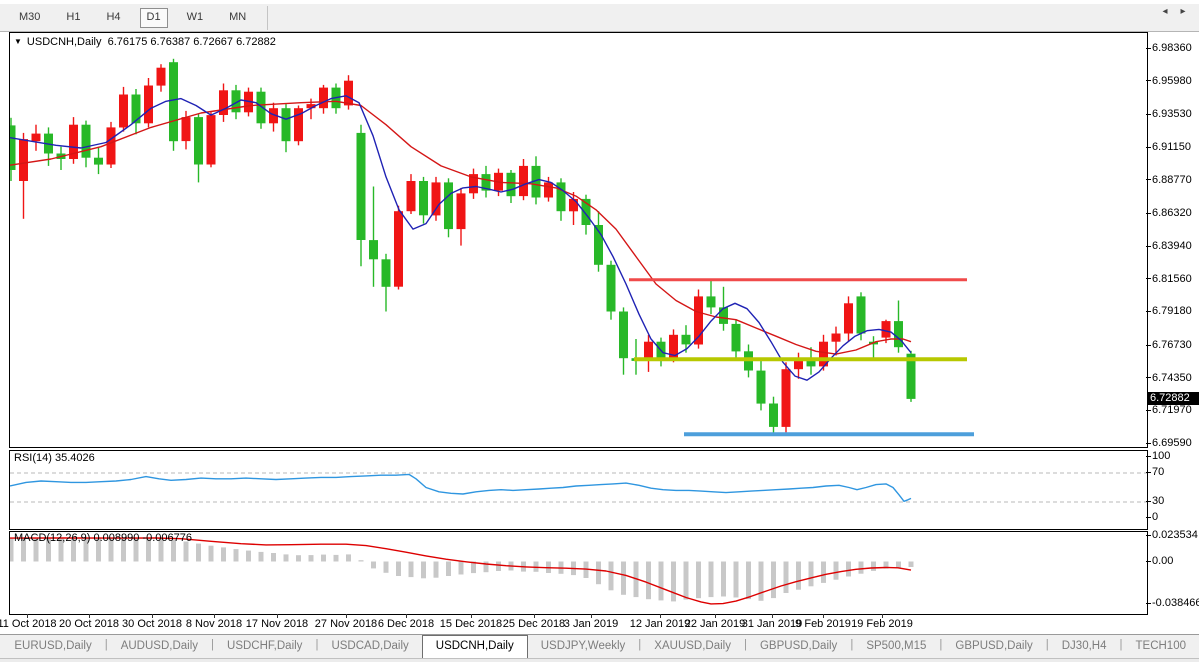 This screenshot has height=662, width=1199. Describe the element at coordinates (578, 573) in the screenshot. I see `macd-indicator-pane` at that location.